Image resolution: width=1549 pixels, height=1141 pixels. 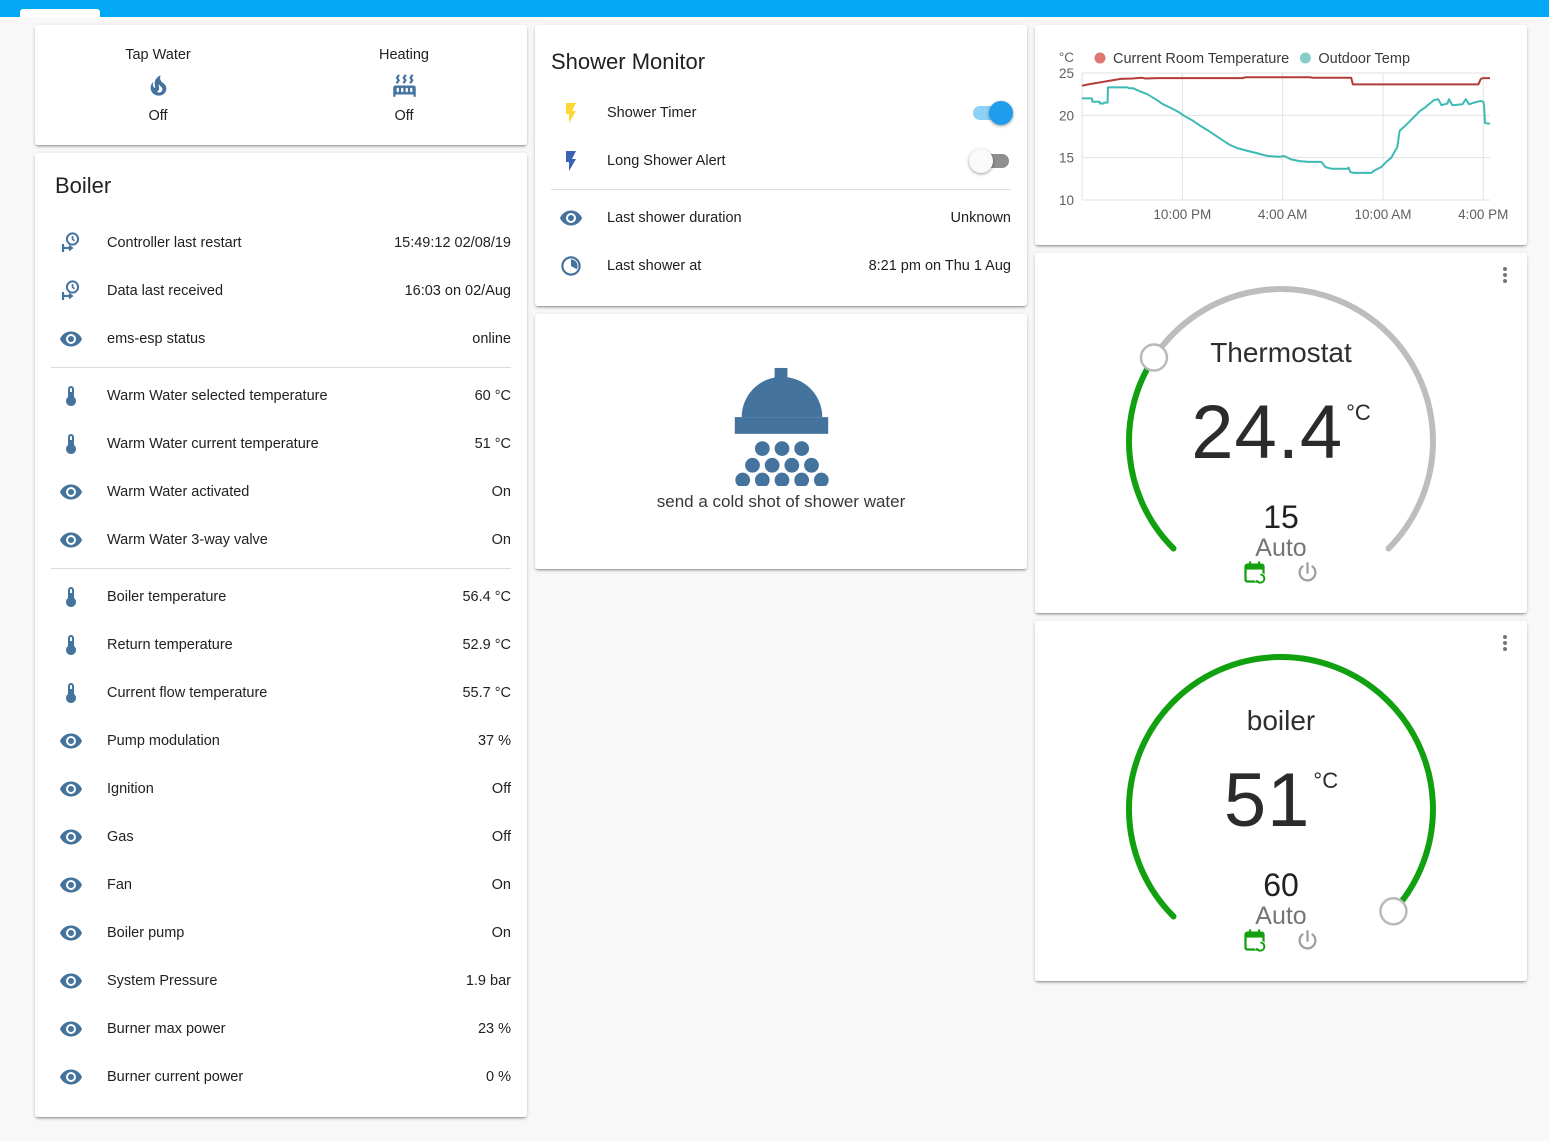 What do you see at coordinates (781, 266) in the screenshot?
I see `entity-row: Last shower at 8:21 pm on Thu 1 Aug` at bounding box center [781, 266].